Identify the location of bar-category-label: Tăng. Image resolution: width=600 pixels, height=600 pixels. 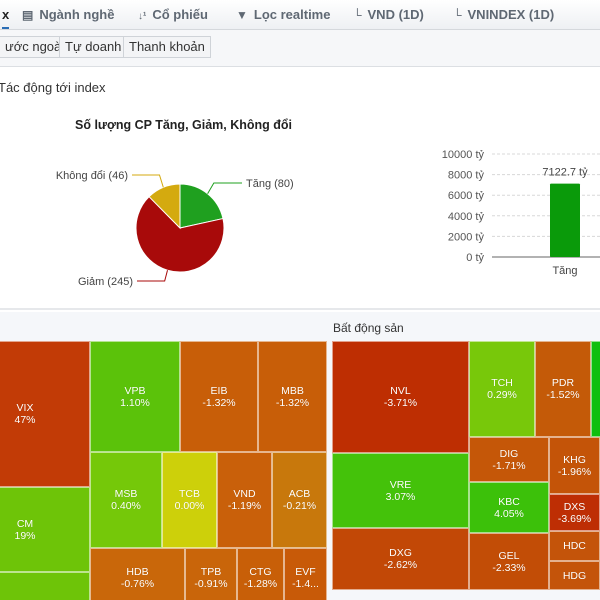
(564, 271).